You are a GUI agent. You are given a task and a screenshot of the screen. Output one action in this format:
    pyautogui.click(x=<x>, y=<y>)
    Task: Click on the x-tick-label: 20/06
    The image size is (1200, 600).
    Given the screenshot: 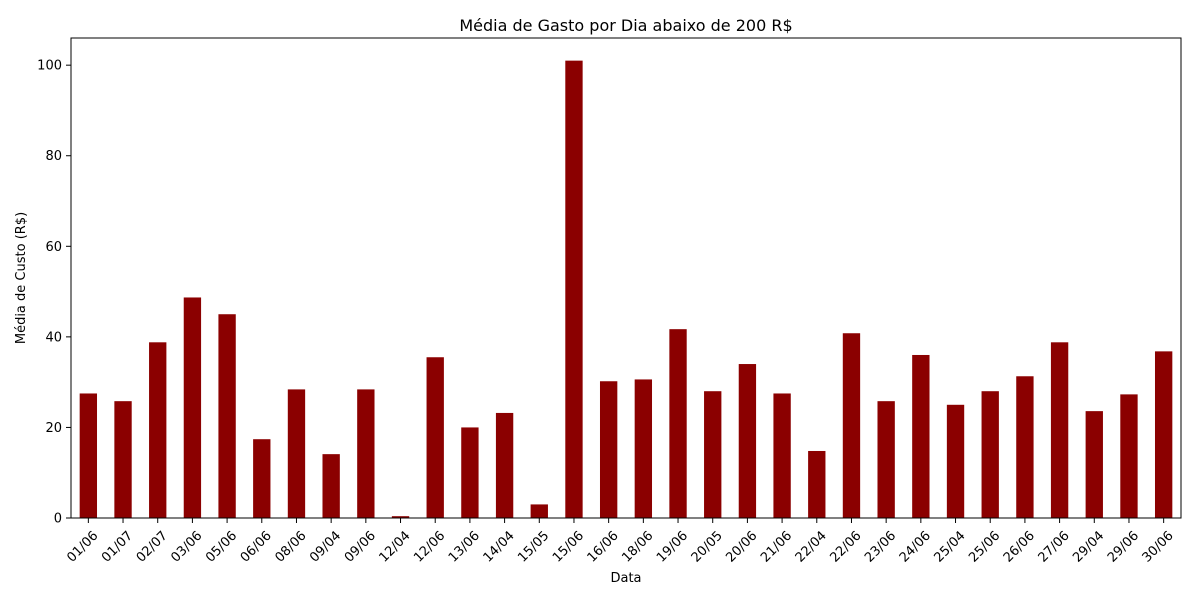 What is the action you would take?
    pyautogui.click(x=741, y=546)
    